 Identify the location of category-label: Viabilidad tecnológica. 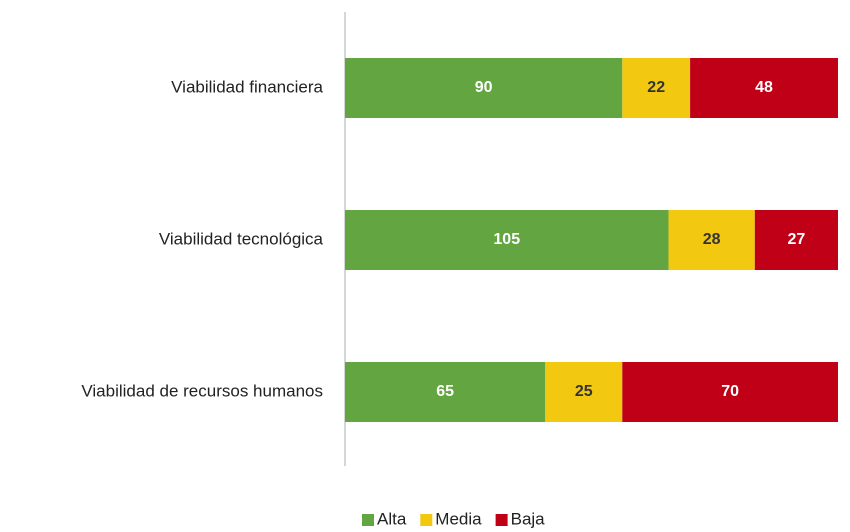
(241, 238).